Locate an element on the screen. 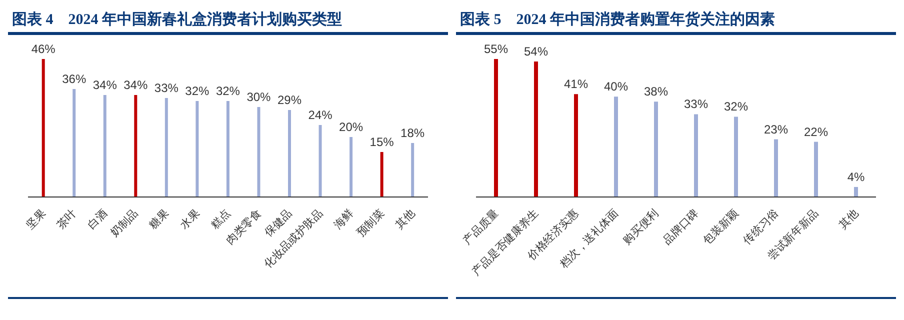 Image resolution: width=904 pixels, height=320 pixels. x-tick-label: 海鲜 is located at coordinates (343, 219).